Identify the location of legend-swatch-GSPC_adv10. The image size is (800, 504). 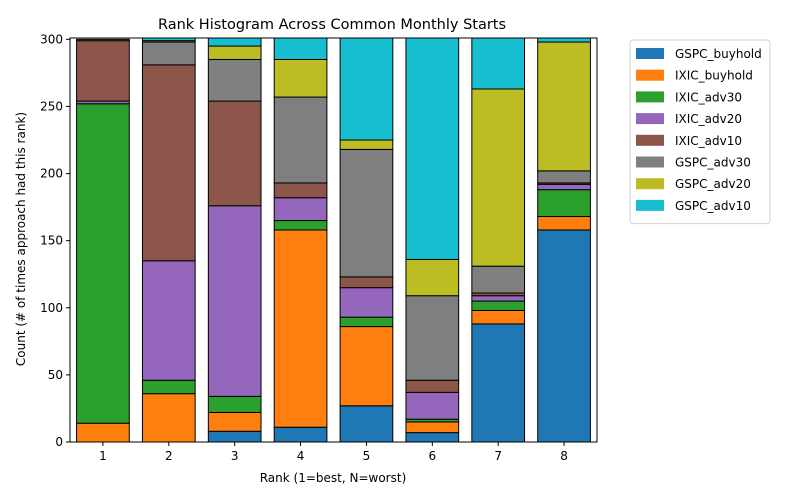
(650, 205).